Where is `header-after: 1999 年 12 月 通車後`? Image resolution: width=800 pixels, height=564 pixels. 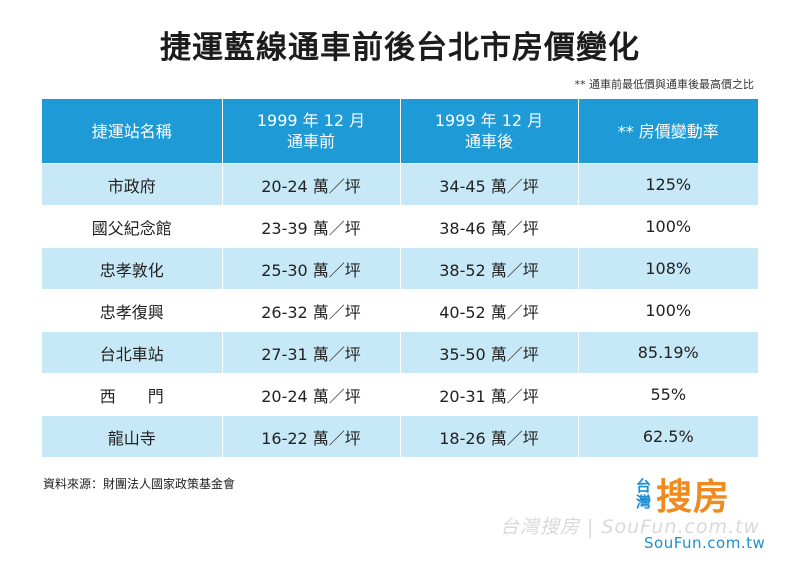 header-after: 1999 年 12 月 通車後 is located at coordinates (488, 131).